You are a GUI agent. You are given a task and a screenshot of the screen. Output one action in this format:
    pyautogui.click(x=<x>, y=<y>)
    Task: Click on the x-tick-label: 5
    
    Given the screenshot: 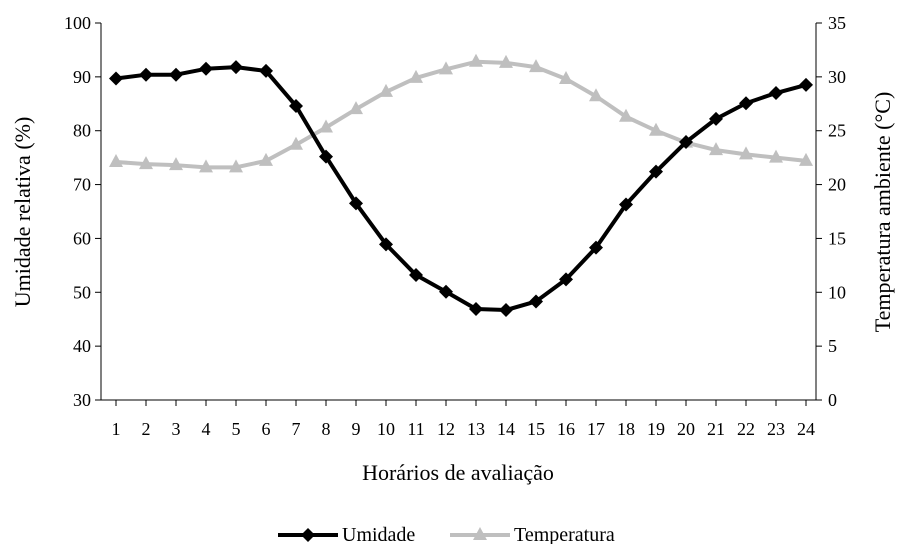 What is the action you would take?
    pyautogui.click(x=236, y=429)
    